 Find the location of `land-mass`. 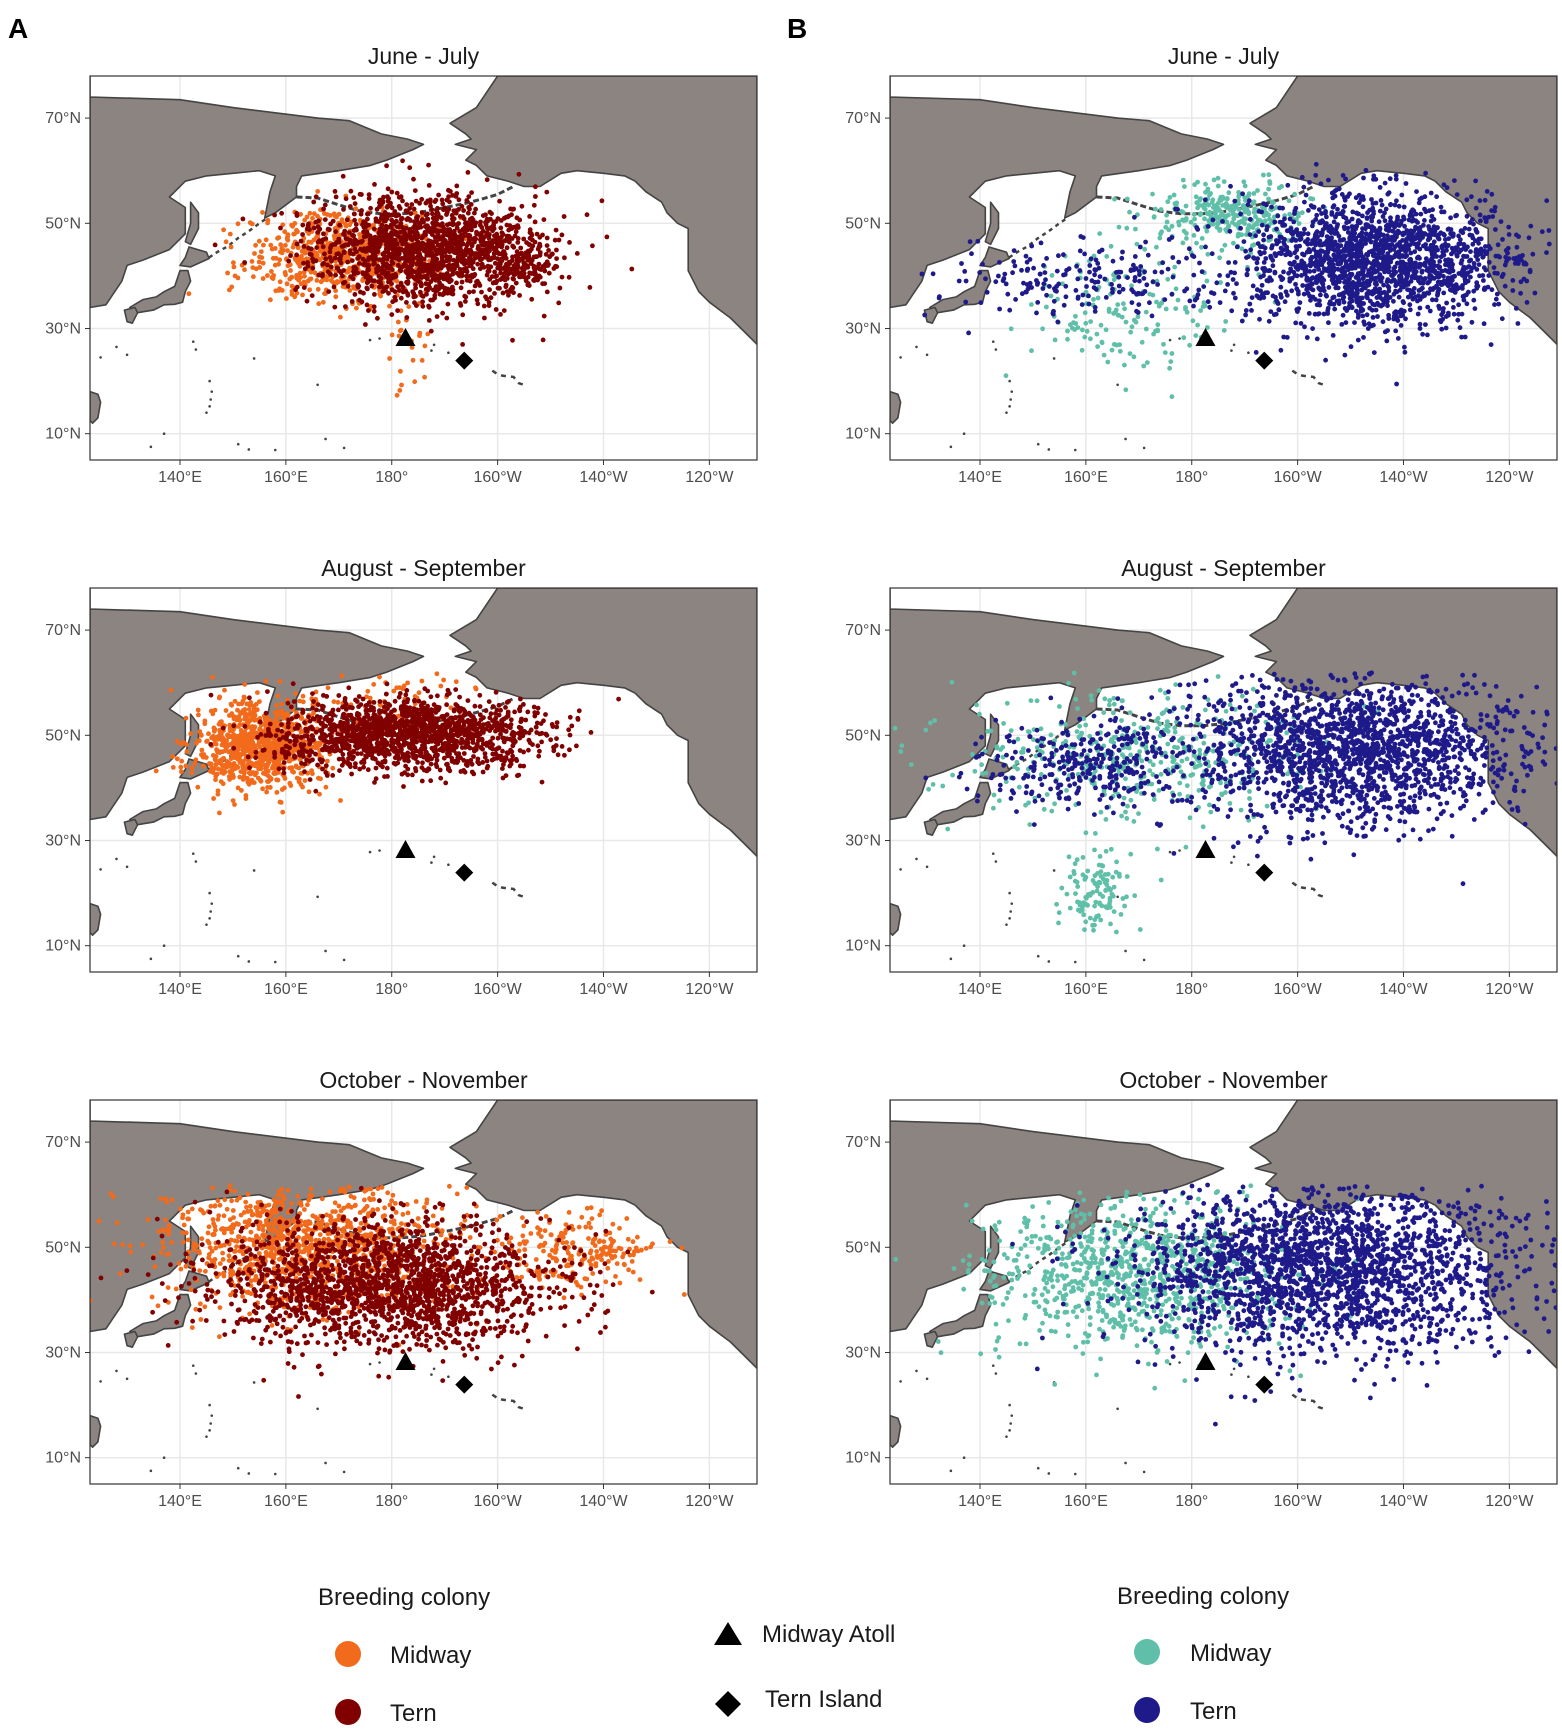

land-mass is located at coordinates (131, 315).